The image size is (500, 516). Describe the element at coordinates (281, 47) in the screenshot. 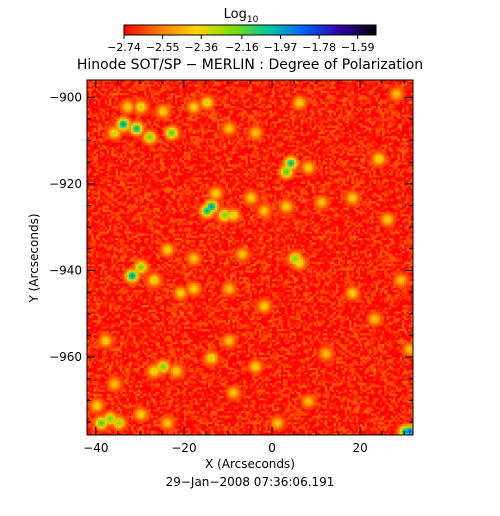

I see `colorbar-tick-label: −1.97` at that location.